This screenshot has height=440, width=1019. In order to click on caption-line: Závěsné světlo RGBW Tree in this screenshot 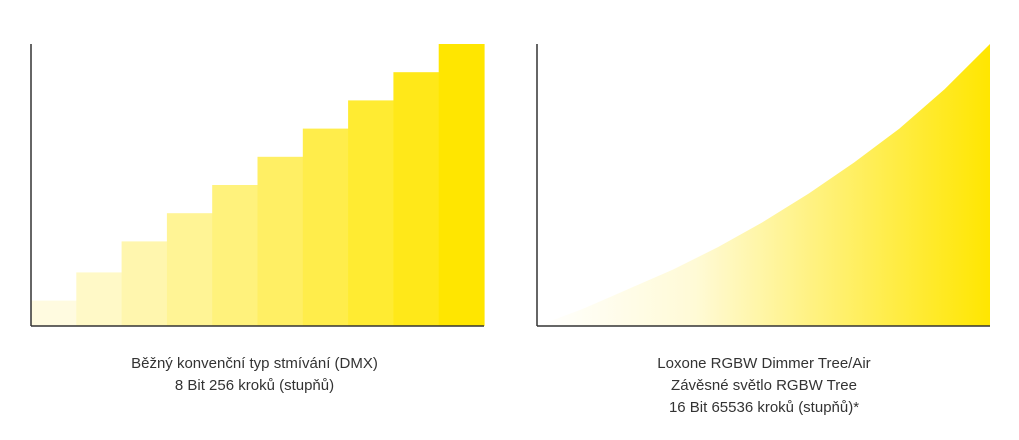, I will do `click(764, 385)`.